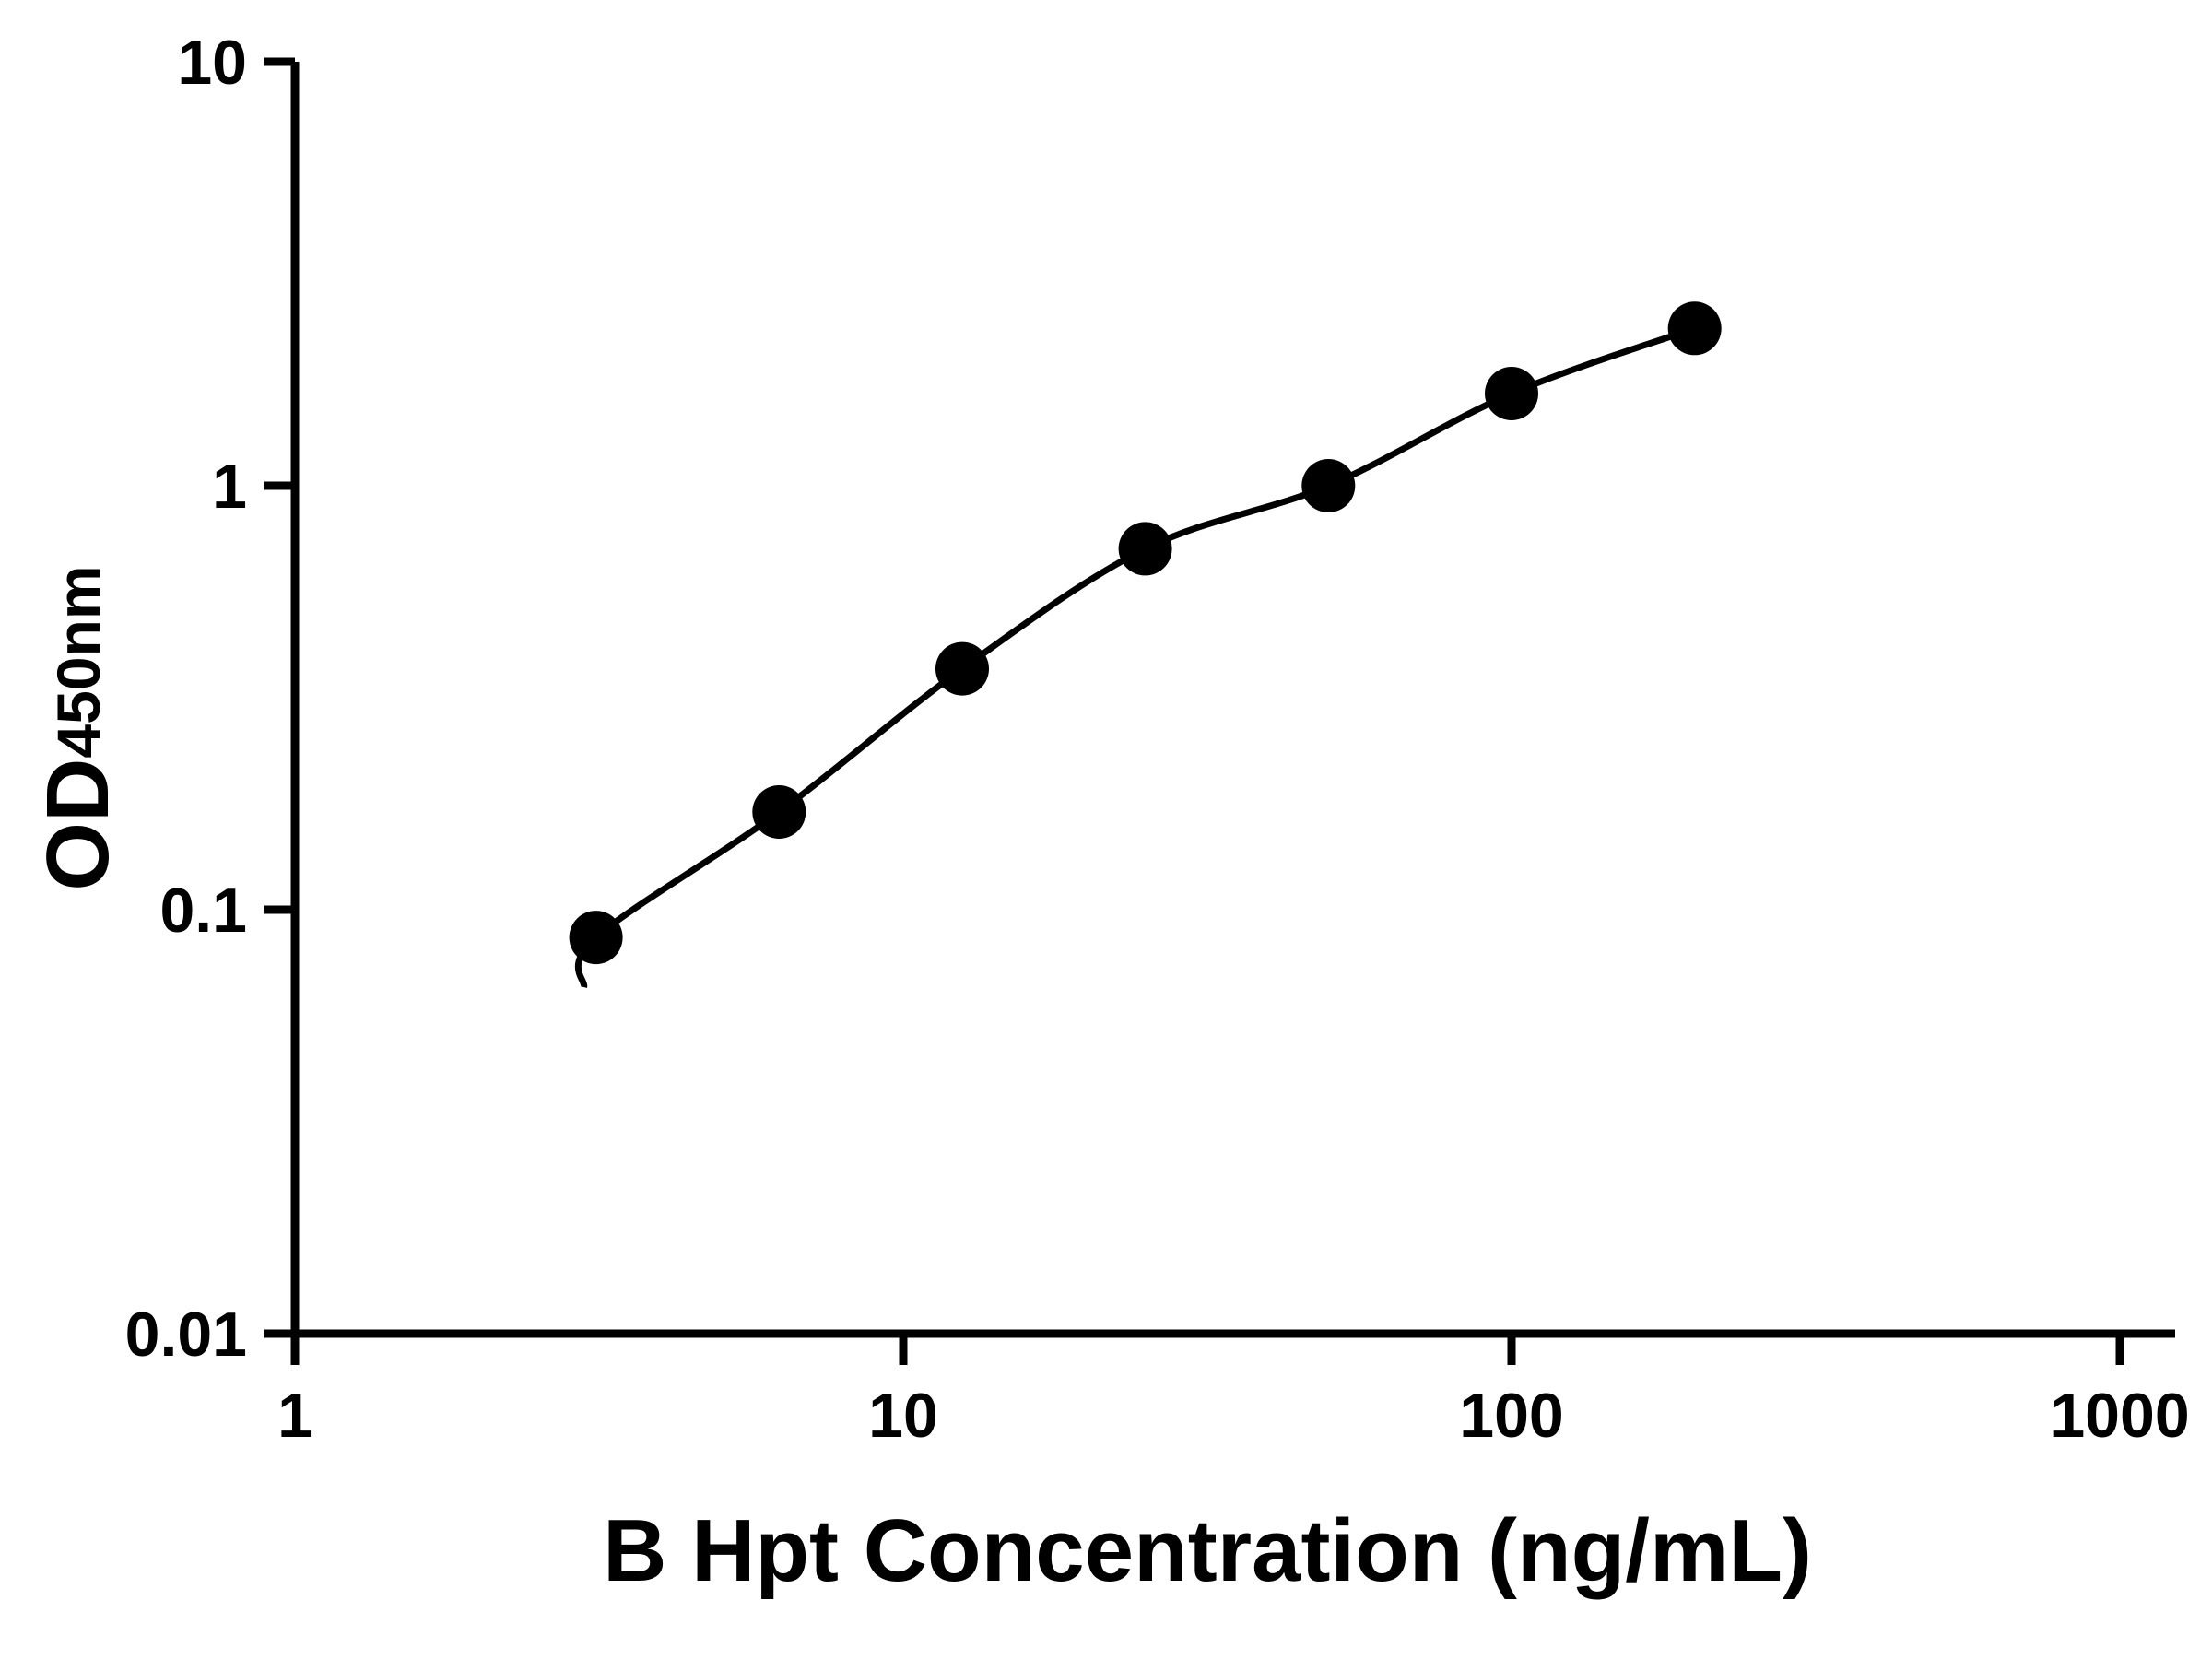 This screenshot has width=2212, height=1659. I want to click on x-axis-title: B Hpt Concentration (ng/mL), so click(1207, 1550).